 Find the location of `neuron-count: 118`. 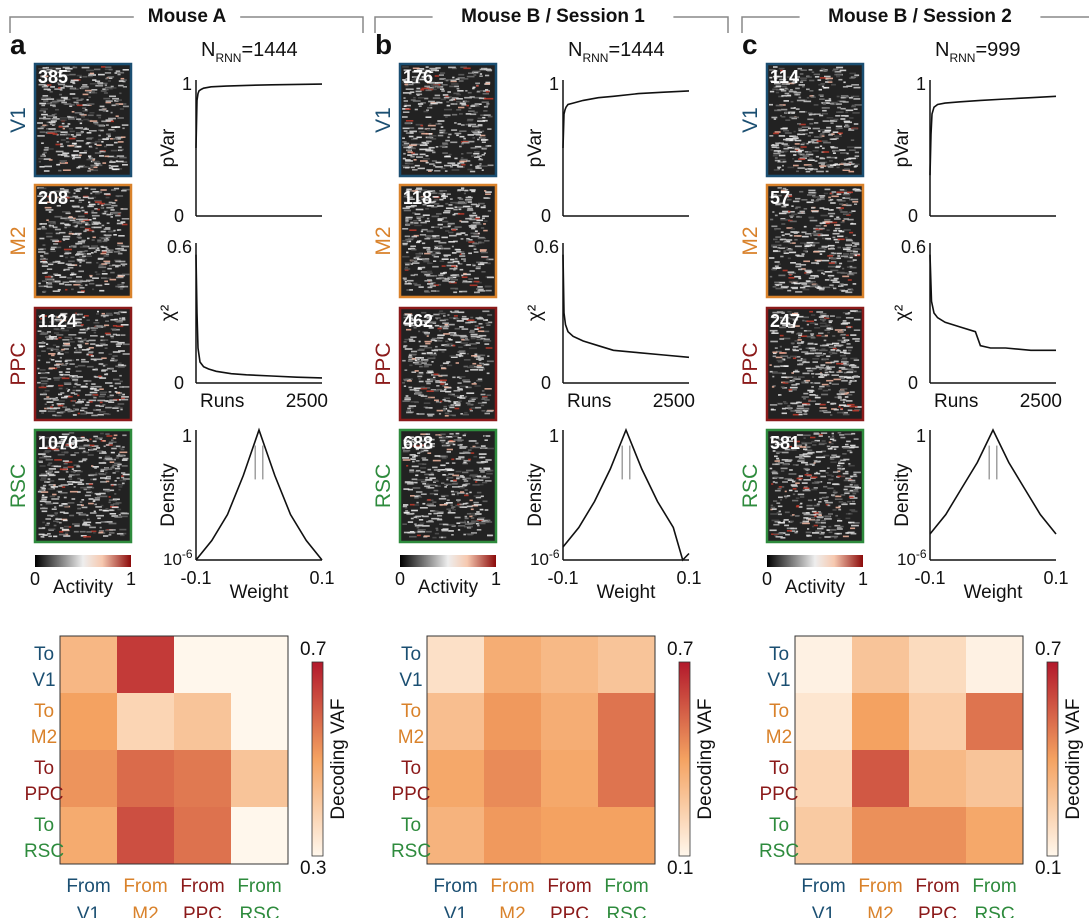

neuron-count: 118 is located at coordinates (417, 198).